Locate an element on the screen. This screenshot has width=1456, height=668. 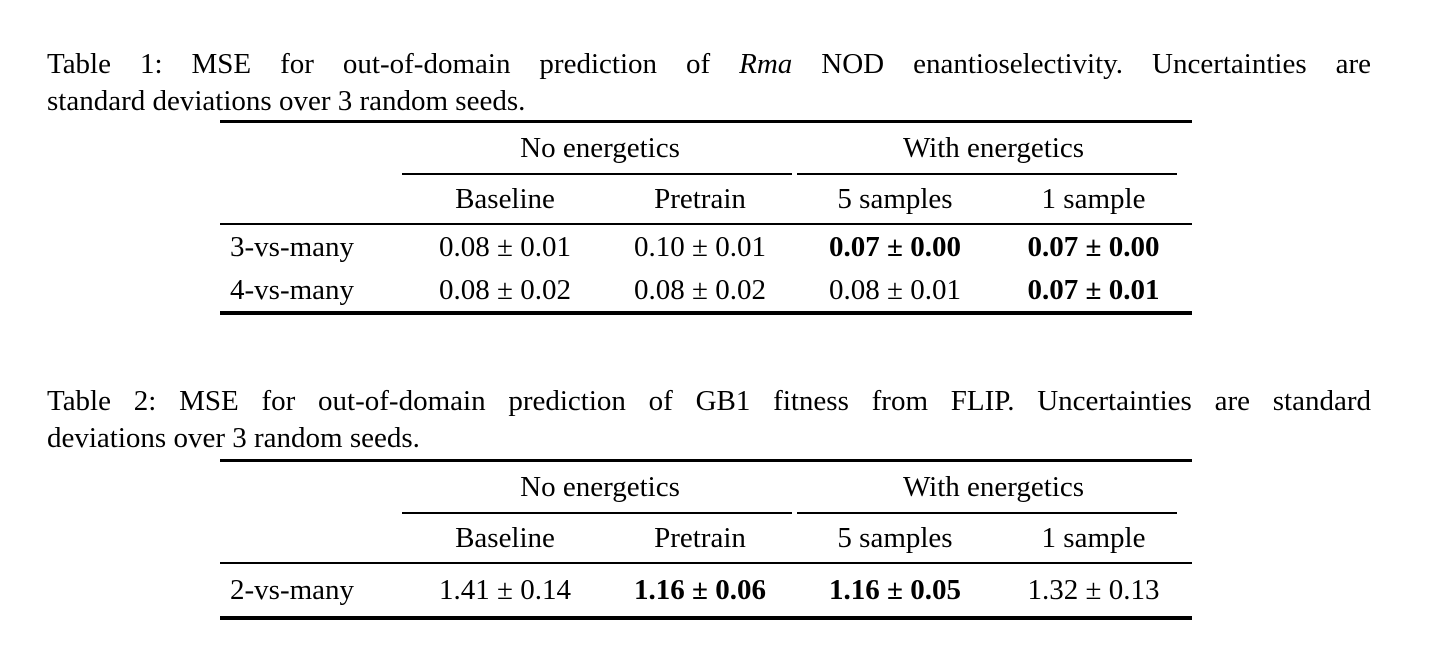
table2-column-header-row: Baseline Pretrain 5 samples 1 sample is located at coordinates (706, 538).